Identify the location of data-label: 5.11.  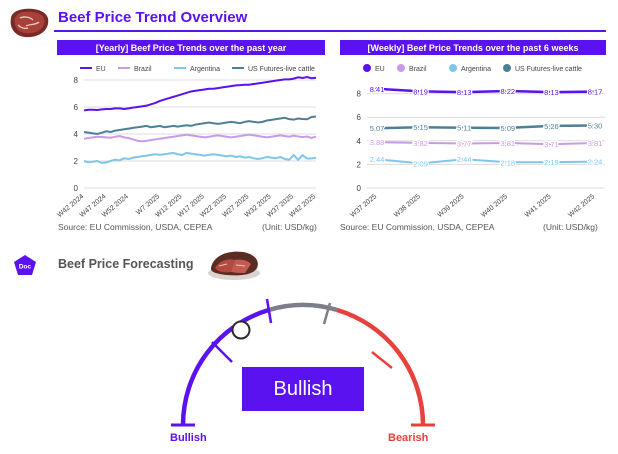
(464, 128).